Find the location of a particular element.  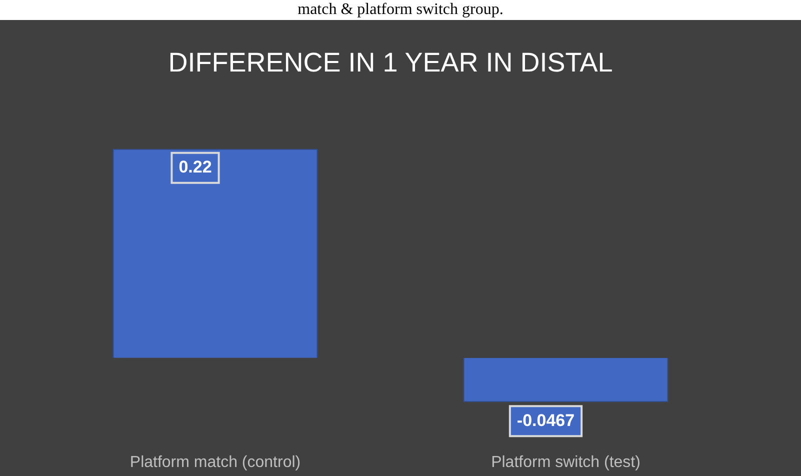

x-tick-label: Platform match (control) is located at coordinates (215, 462).